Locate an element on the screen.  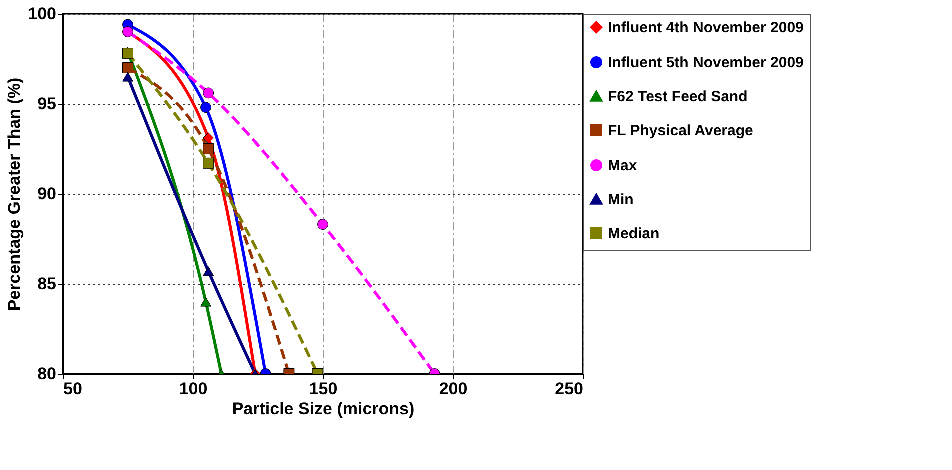
legend-label: Median is located at coordinates (634, 234).